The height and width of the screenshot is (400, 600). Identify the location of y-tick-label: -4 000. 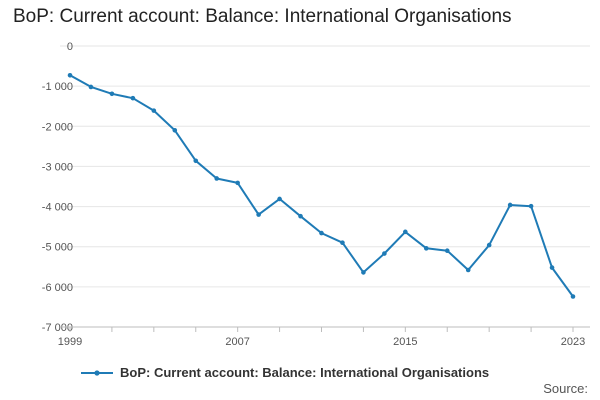
(57, 208).